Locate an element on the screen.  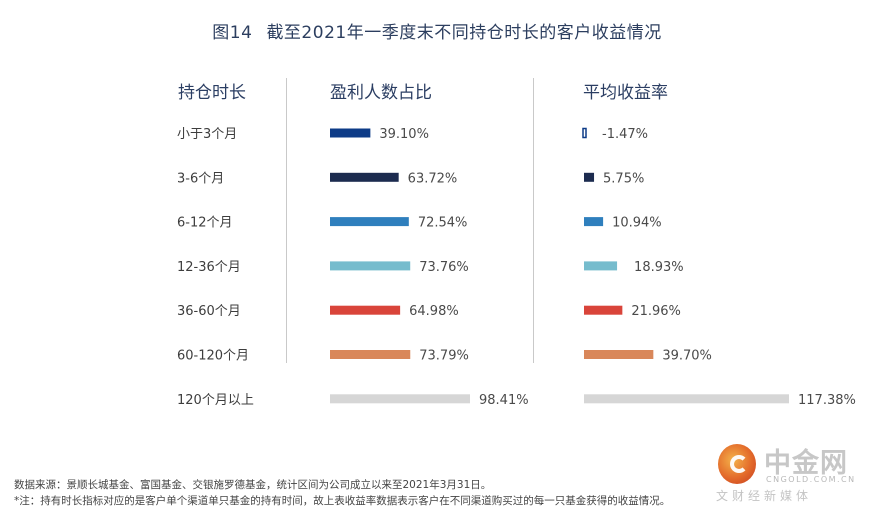
row-label: 120个月以上 is located at coordinates (215, 400).